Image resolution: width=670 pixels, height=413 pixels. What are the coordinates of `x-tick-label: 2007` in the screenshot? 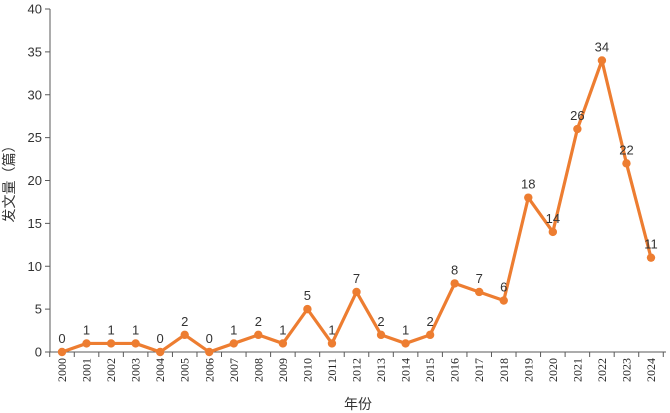 It's located at (234, 370).